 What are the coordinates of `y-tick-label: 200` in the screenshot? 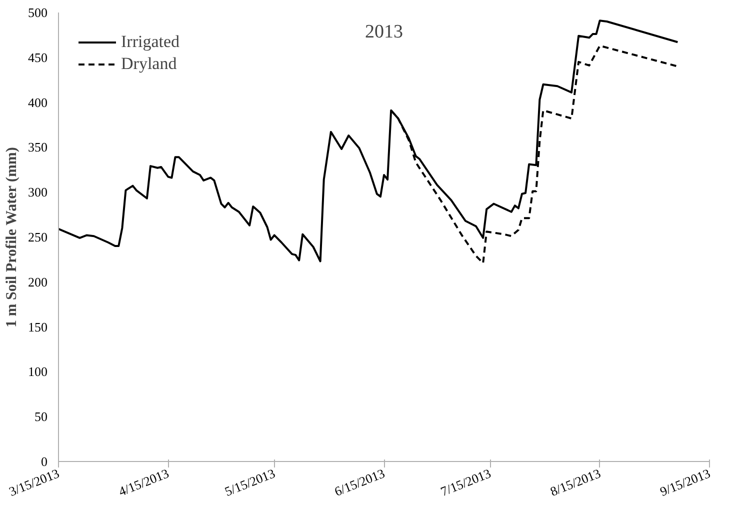 It's located at (38, 282).